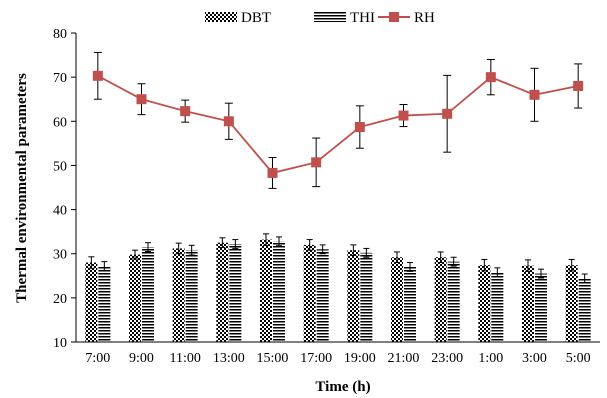 The image size is (607, 398). Describe the element at coordinates (60, 78) in the screenshot. I see `y-tick-label: 70` at that location.